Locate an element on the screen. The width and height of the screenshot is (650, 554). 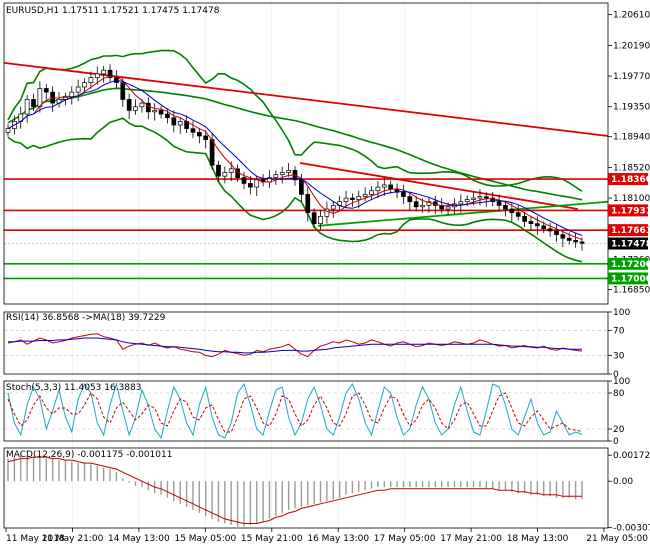
current-price-tag is located at coordinates (628, 243).